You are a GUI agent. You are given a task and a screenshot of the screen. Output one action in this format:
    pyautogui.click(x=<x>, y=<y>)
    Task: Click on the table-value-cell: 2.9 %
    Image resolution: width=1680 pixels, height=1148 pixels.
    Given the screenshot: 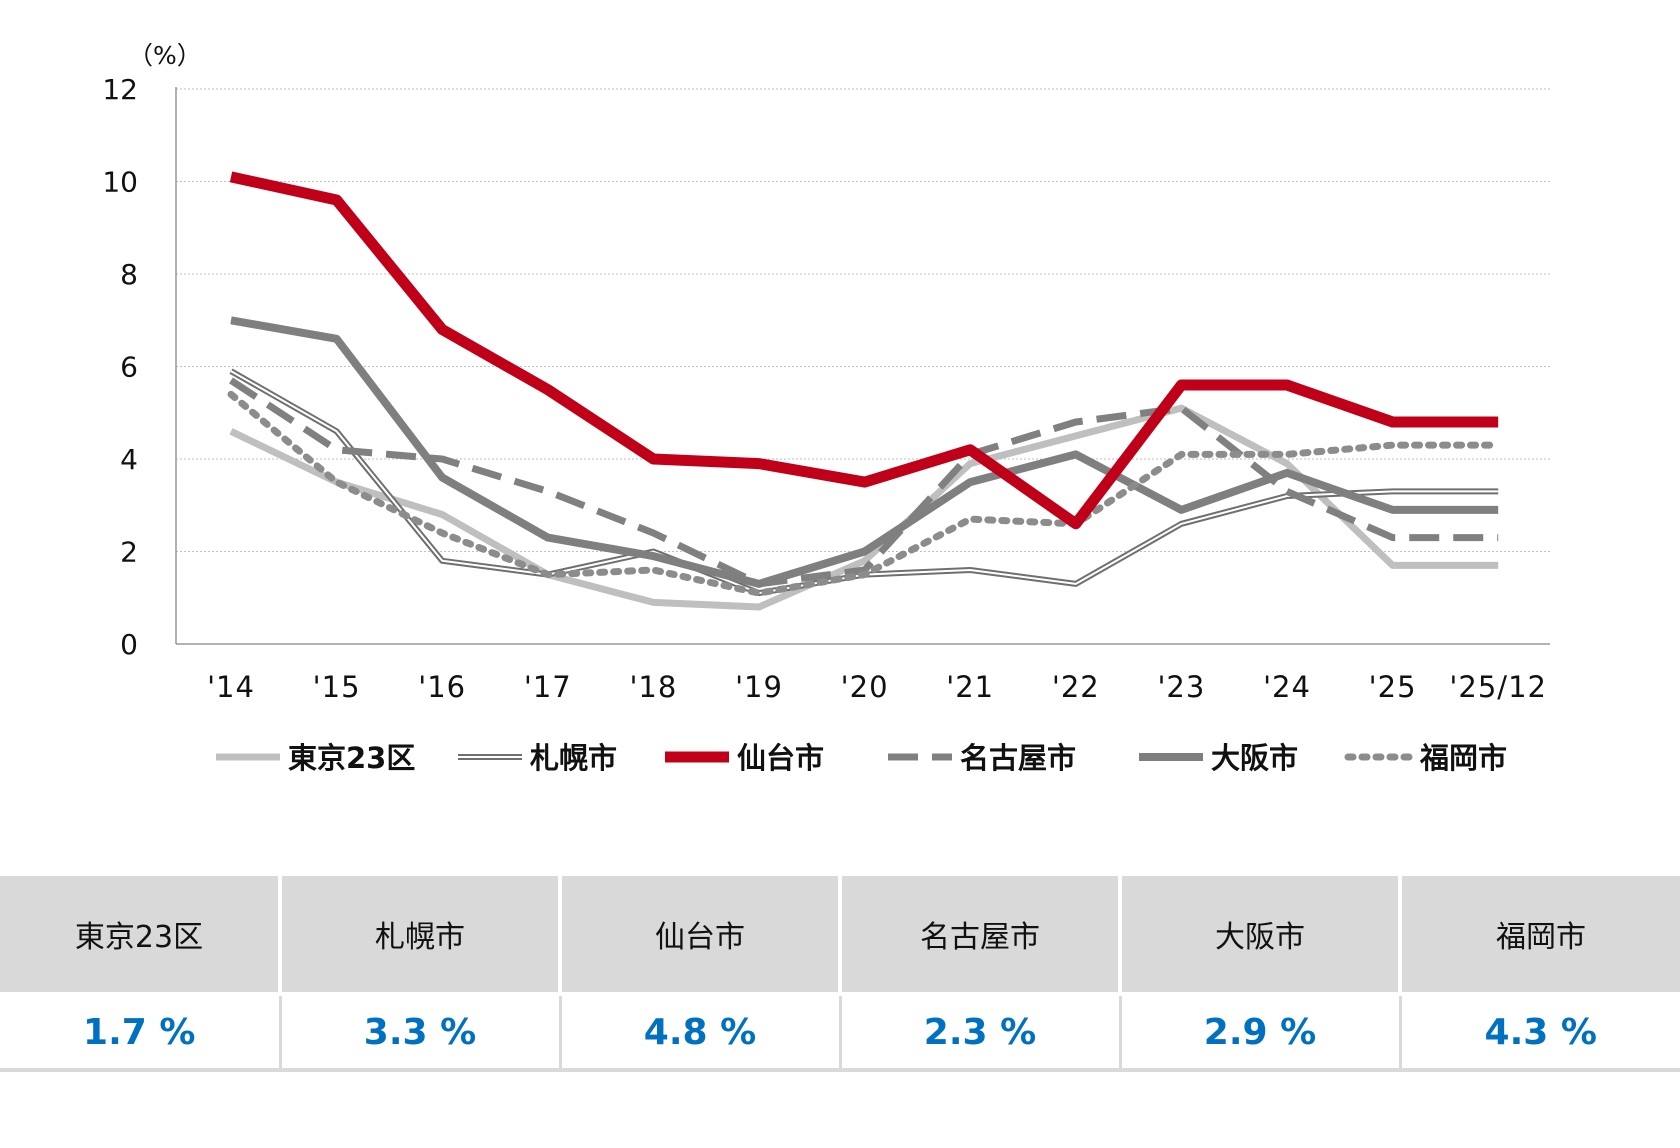 What is the action you would take?
    pyautogui.click(x=1261, y=1032)
    